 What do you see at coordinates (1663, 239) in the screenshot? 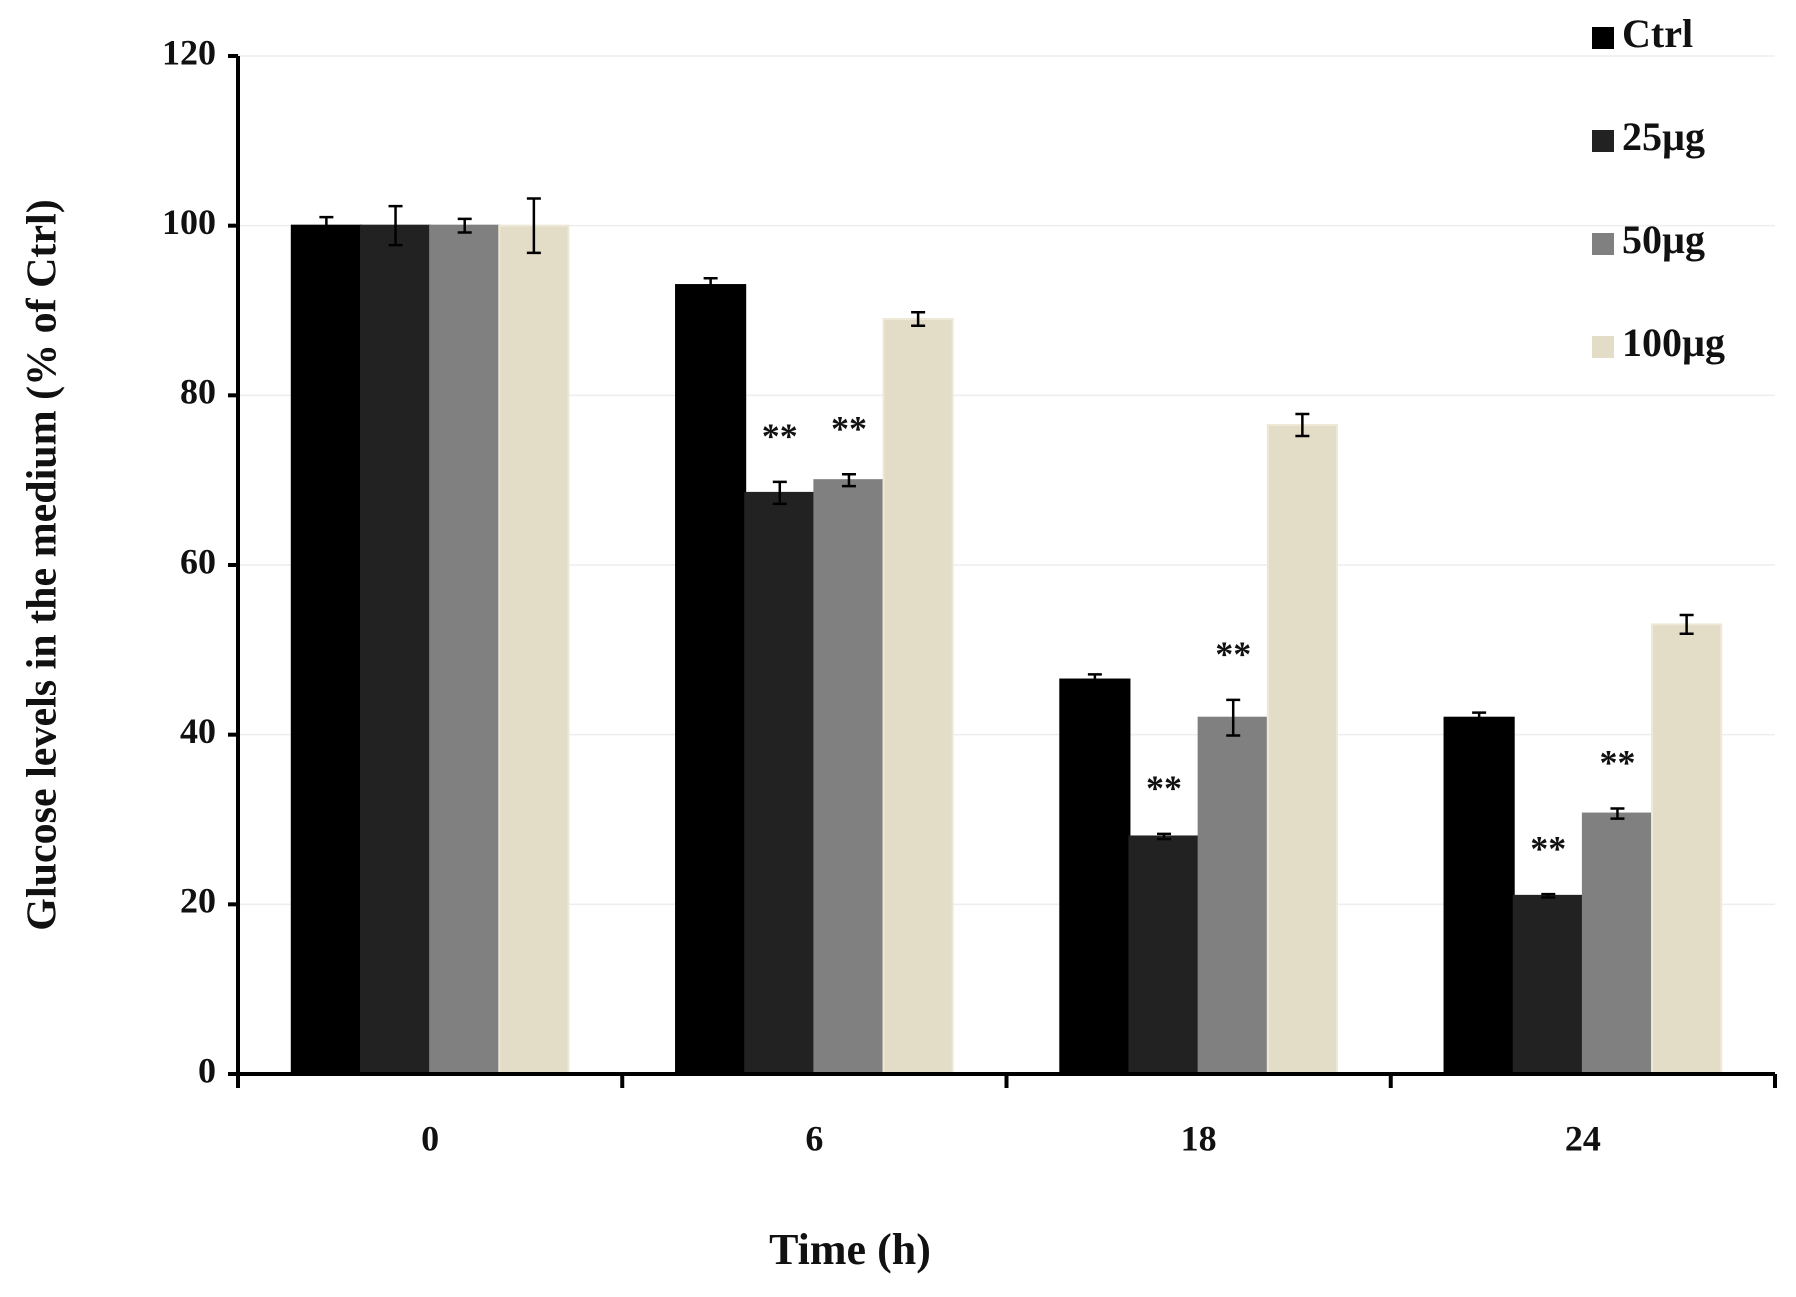
I see `legend-label: 50µg` at bounding box center [1663, 239].